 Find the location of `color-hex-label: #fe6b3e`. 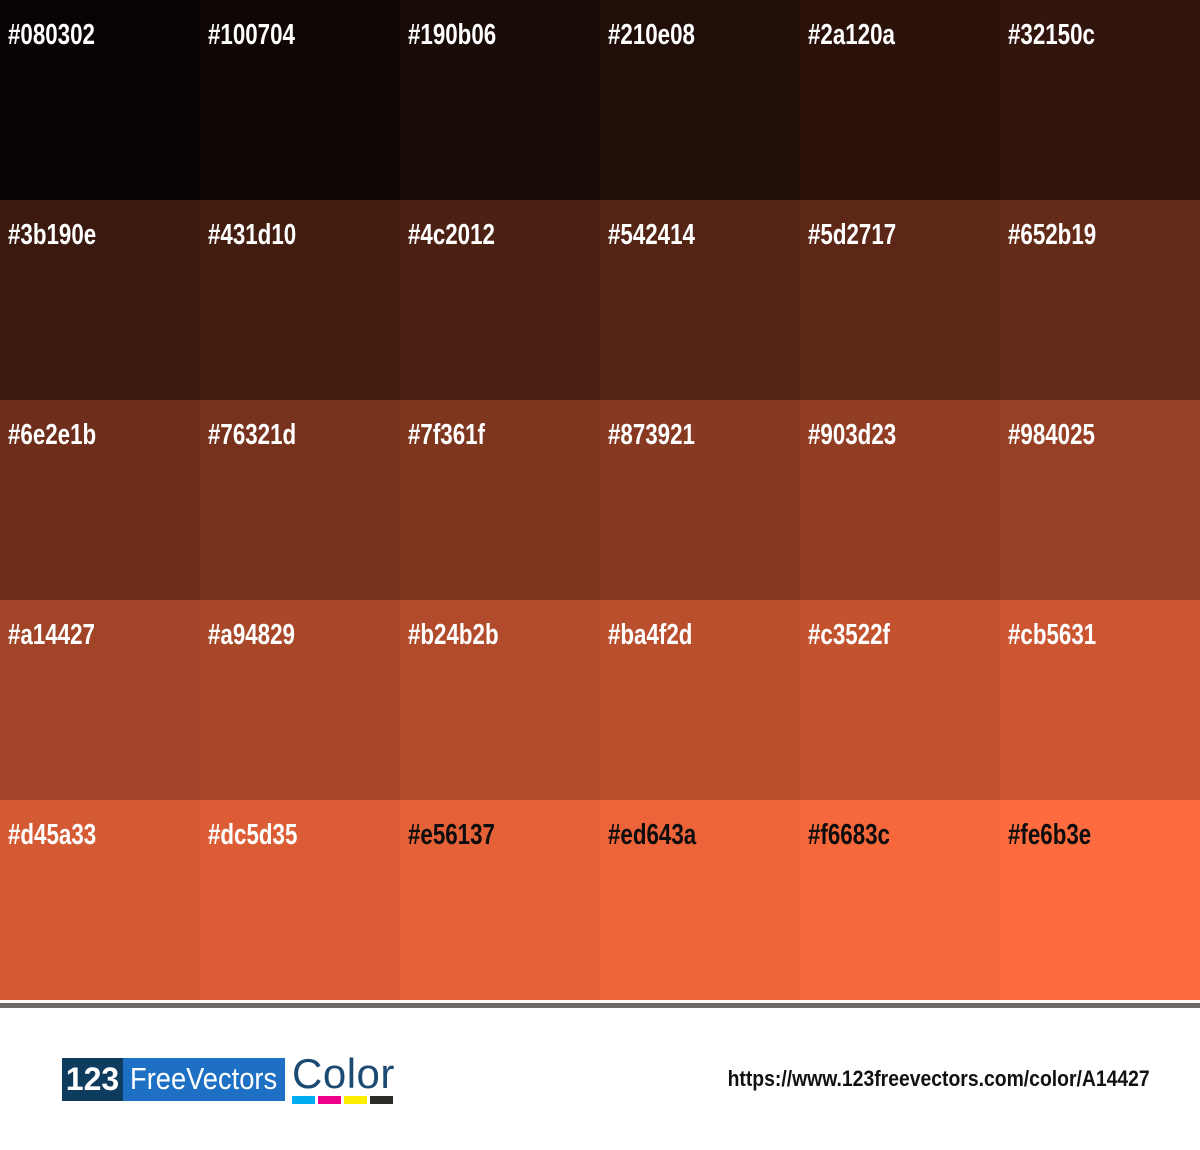

color-hex-label: #fe6b3e is located at coordinates (1050, 835).